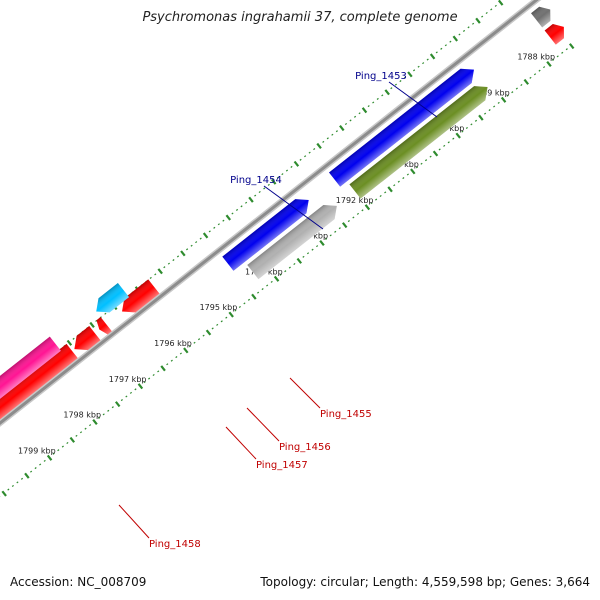 Image resolution: width=600 pixels, height=600 pixels. Describe the element at coordinates (381, 76) in the screenshot. I see `gene-label: Ping_1453` at that location.